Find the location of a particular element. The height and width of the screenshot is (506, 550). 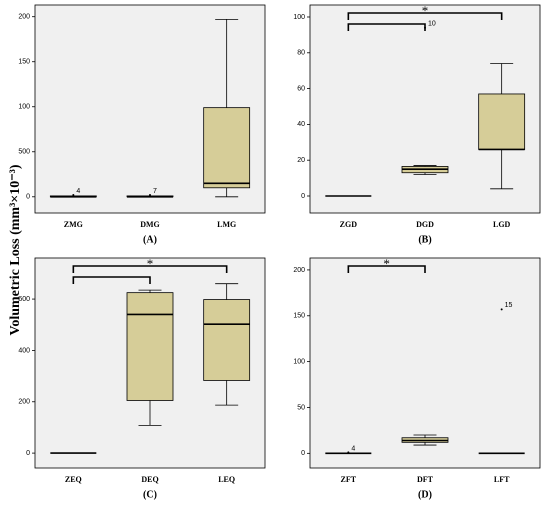

x-tick-label: LFT is located at coordinates (502, 479).